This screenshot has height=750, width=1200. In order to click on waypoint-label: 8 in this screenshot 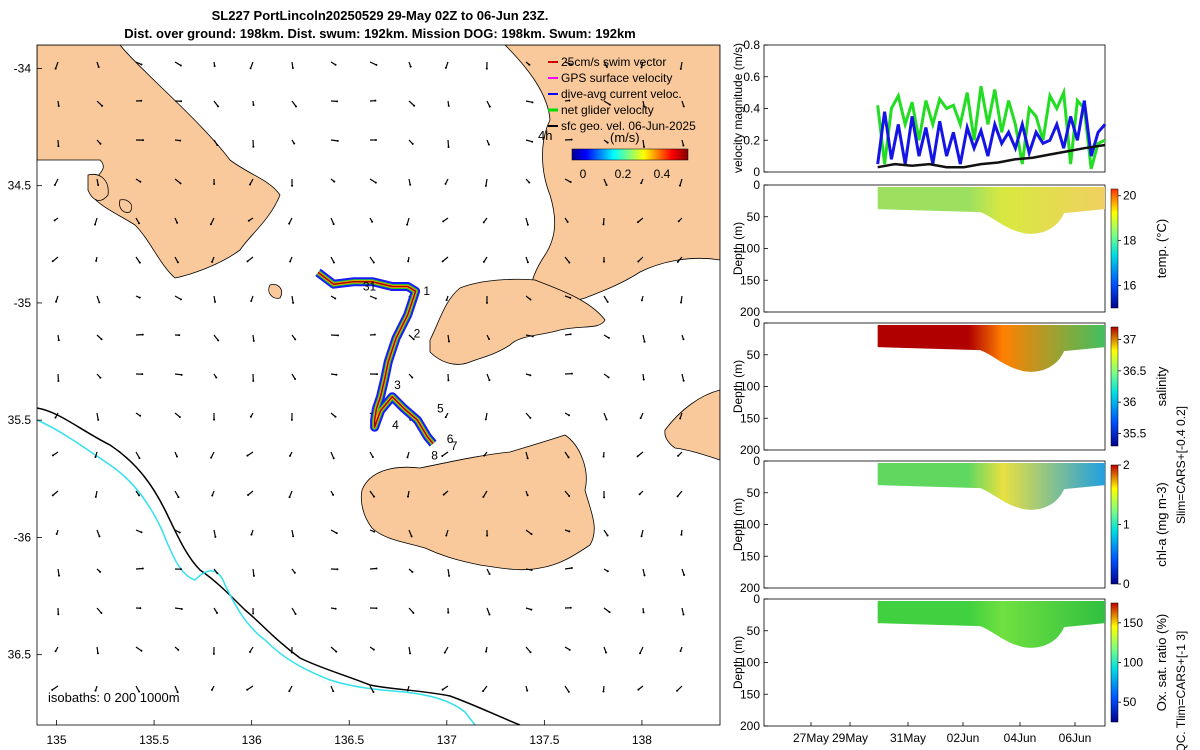, I will do `click(434, 455)`.